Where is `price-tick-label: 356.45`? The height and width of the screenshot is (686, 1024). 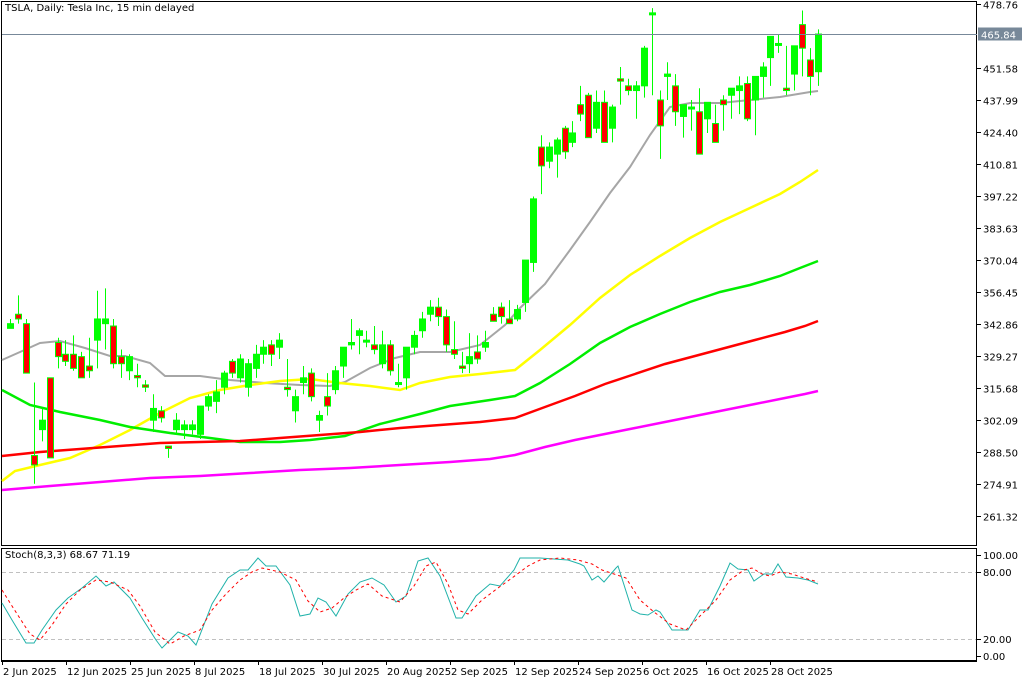 price-tick-label: 356.45 is located at coordinates (1000, 294).